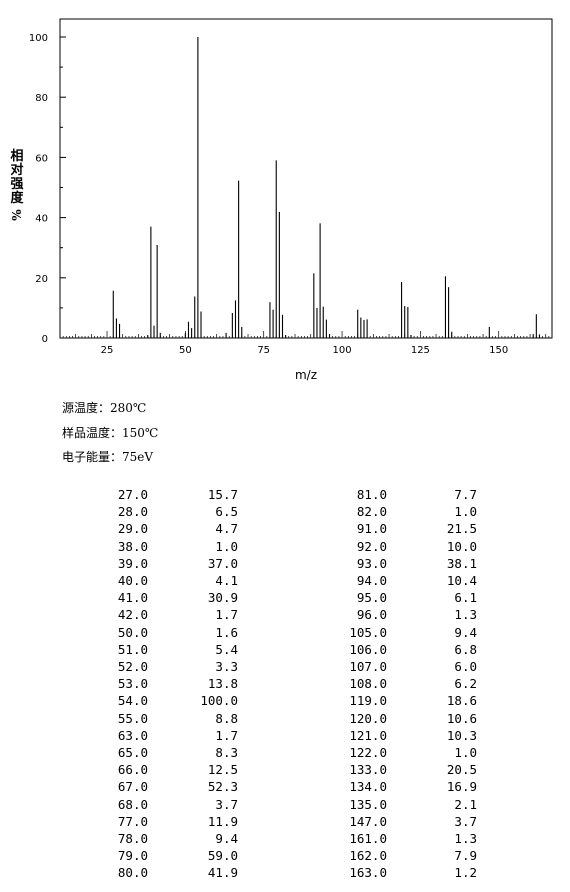 The image size is (570, 892). Describe the element at coordinates (371, 546) in the screenshot. I see `mz-value: 92.0` at that location.